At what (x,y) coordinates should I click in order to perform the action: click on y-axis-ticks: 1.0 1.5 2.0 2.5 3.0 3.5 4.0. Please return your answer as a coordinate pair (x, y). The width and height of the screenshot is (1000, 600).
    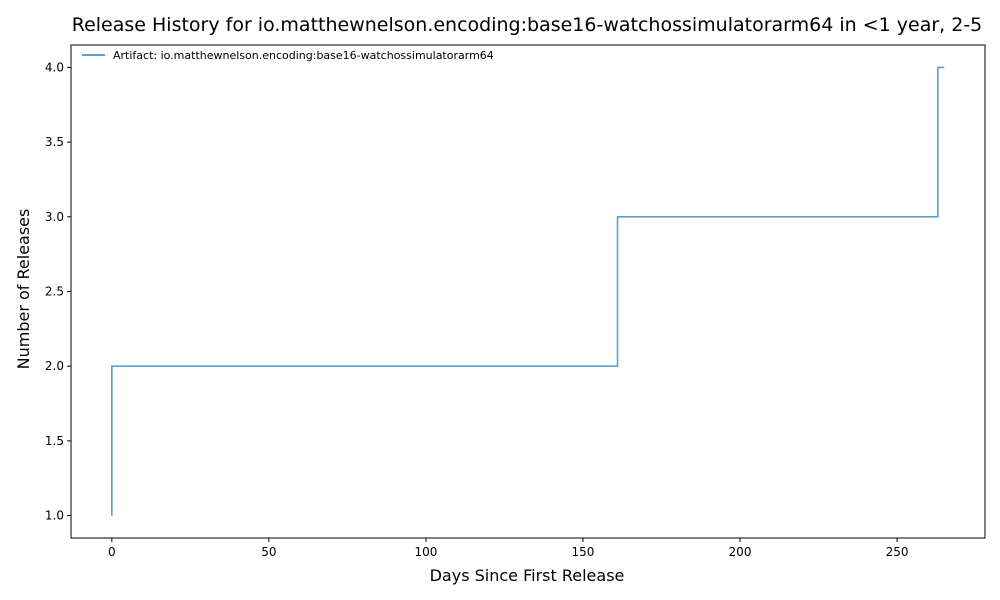
    Looking at the image, I should click on (58, 291).